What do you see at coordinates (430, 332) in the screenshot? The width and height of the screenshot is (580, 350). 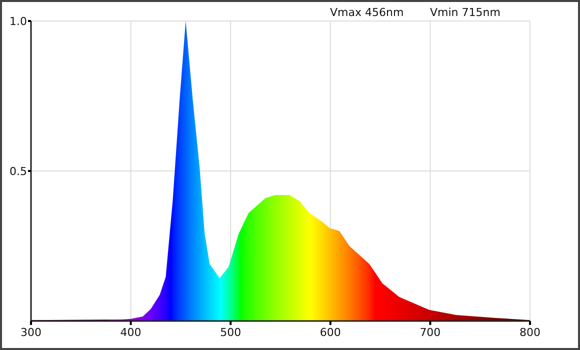 I see `x-tick-label: 700` at bounding box center [430, 332].